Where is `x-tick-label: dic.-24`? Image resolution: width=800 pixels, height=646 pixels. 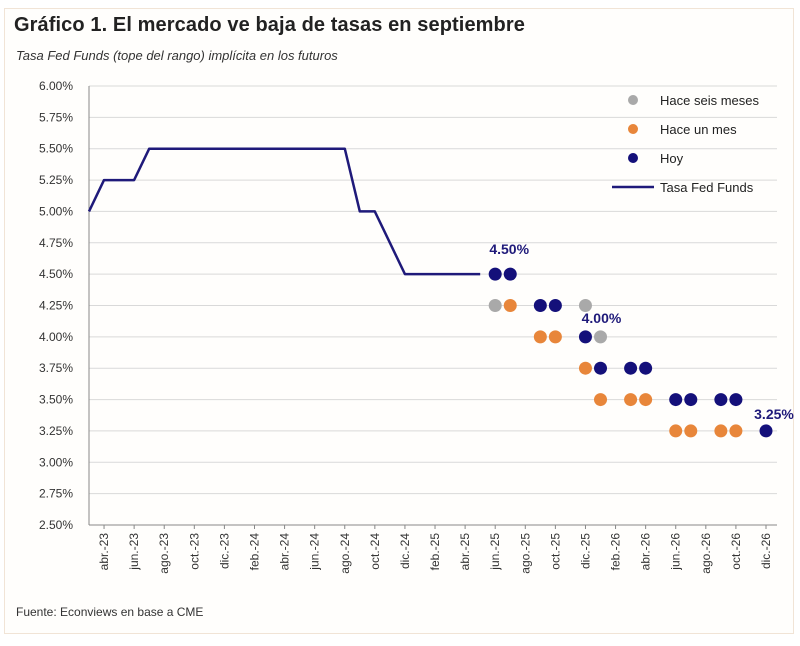 x-tick-label: dic.-24 is located at coordinates (405, 551).